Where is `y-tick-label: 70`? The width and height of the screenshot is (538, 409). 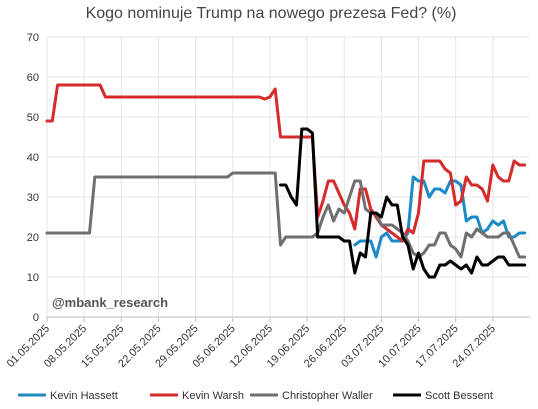
y-tick-label: 70 is located at coordinates (33, 38).